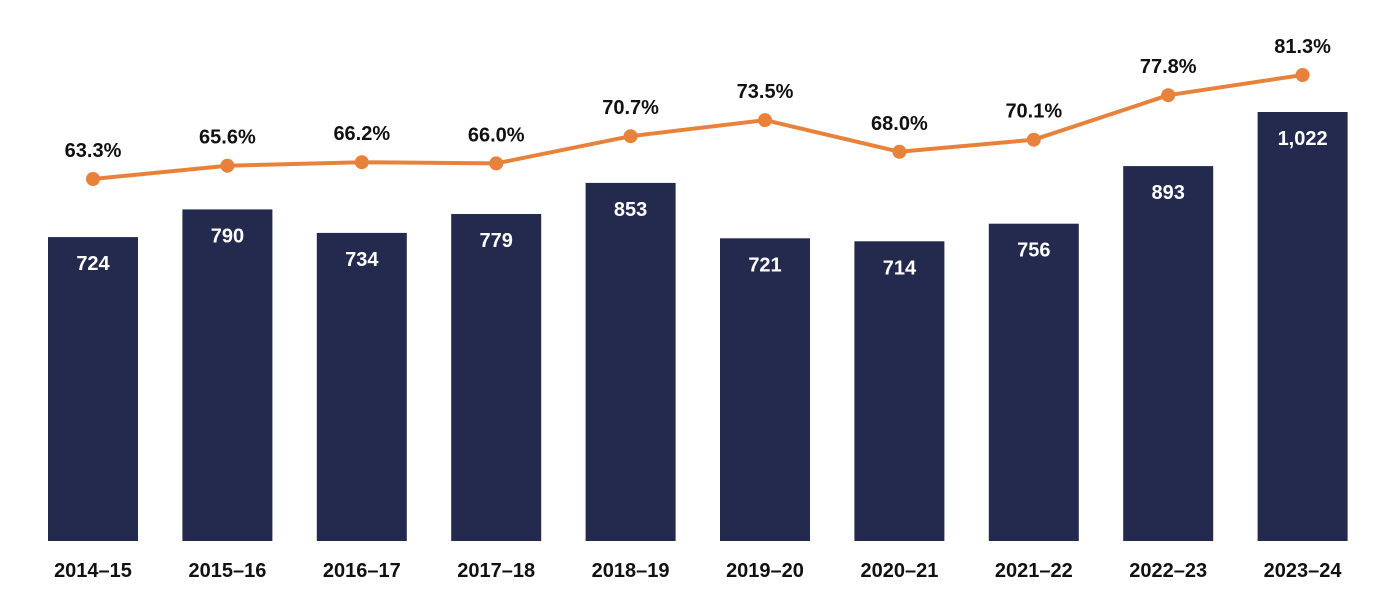 The height and width of the screenshot is (608, 1400). I want to click on x-tick-label: 2021–22, so click(1034, 571).